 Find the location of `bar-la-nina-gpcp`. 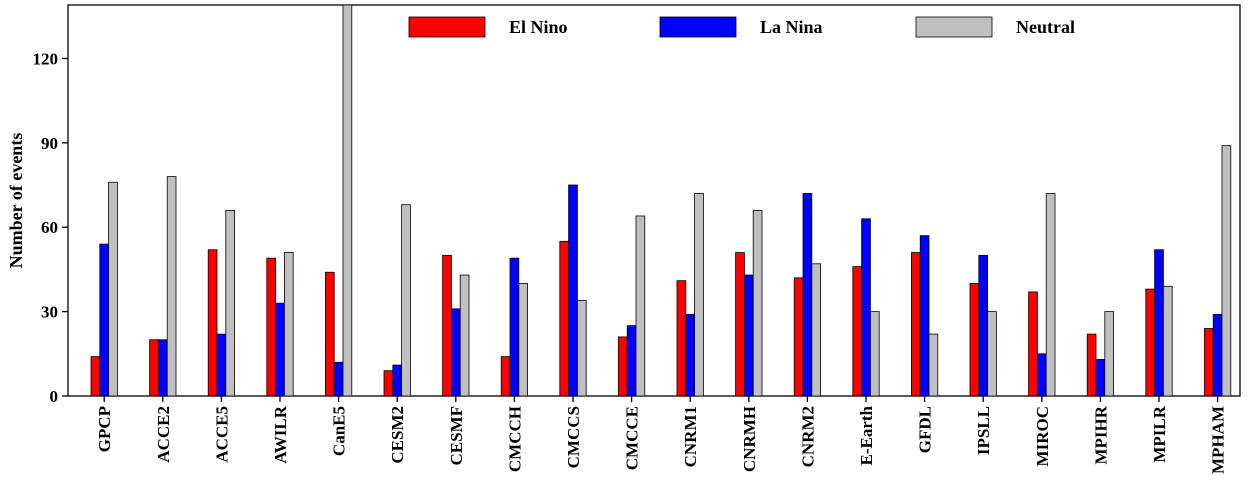

bar-la-nina-gpcp is located at coordinates (104, 320).